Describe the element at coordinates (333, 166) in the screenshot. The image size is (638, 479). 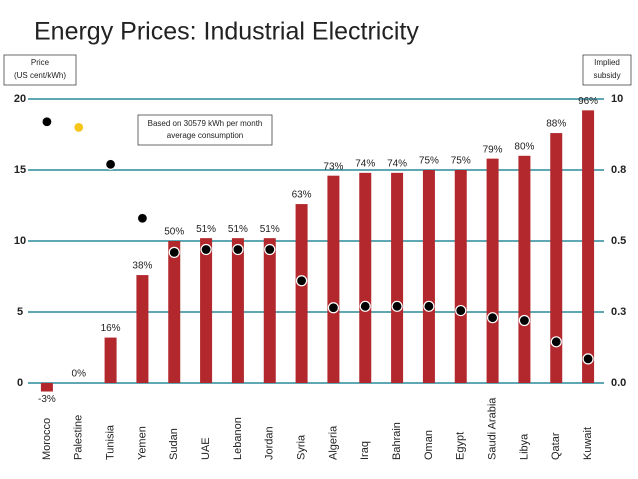
I see `value-label: 73%` at that location.